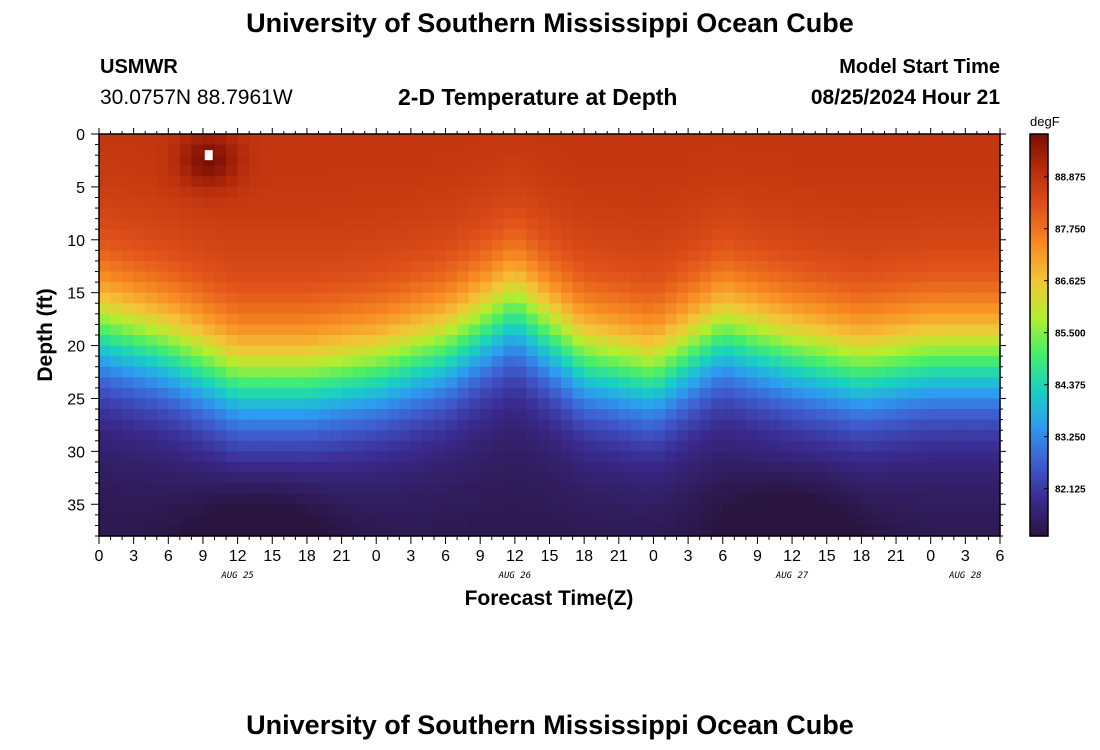  What do you see at coordinates (76, 399) in the screenshot?
I see `y-tick-label: 25` at bounding box center [76, 399].